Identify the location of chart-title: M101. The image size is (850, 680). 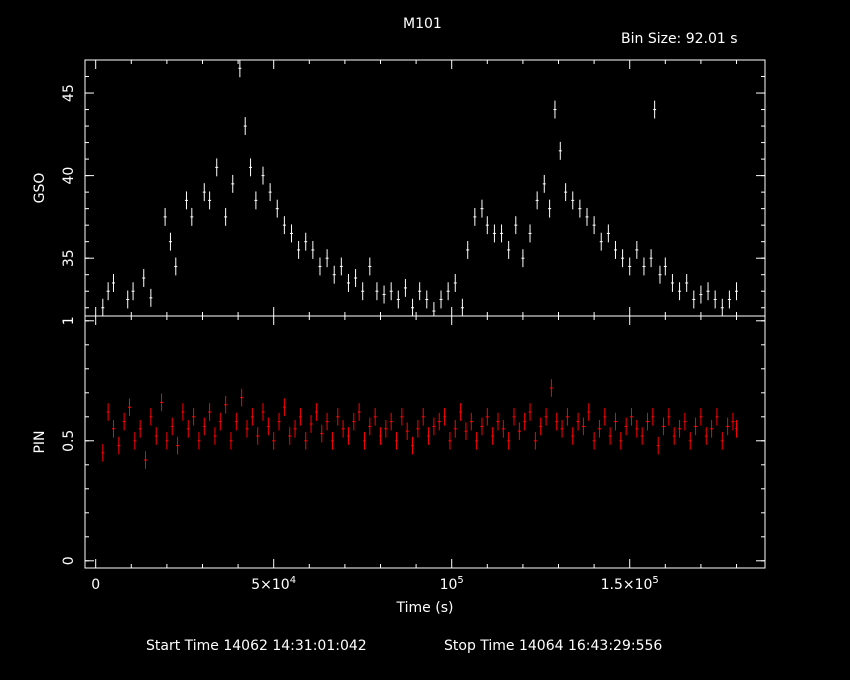
(422, 24).